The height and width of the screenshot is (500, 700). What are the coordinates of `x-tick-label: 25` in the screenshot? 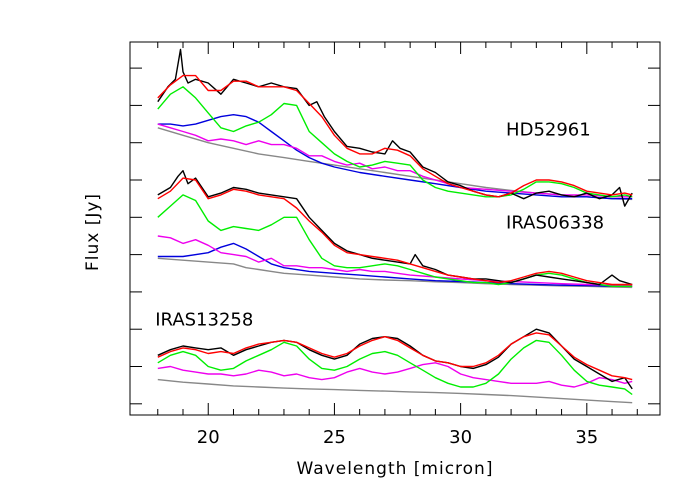 It's located at (334, 437).